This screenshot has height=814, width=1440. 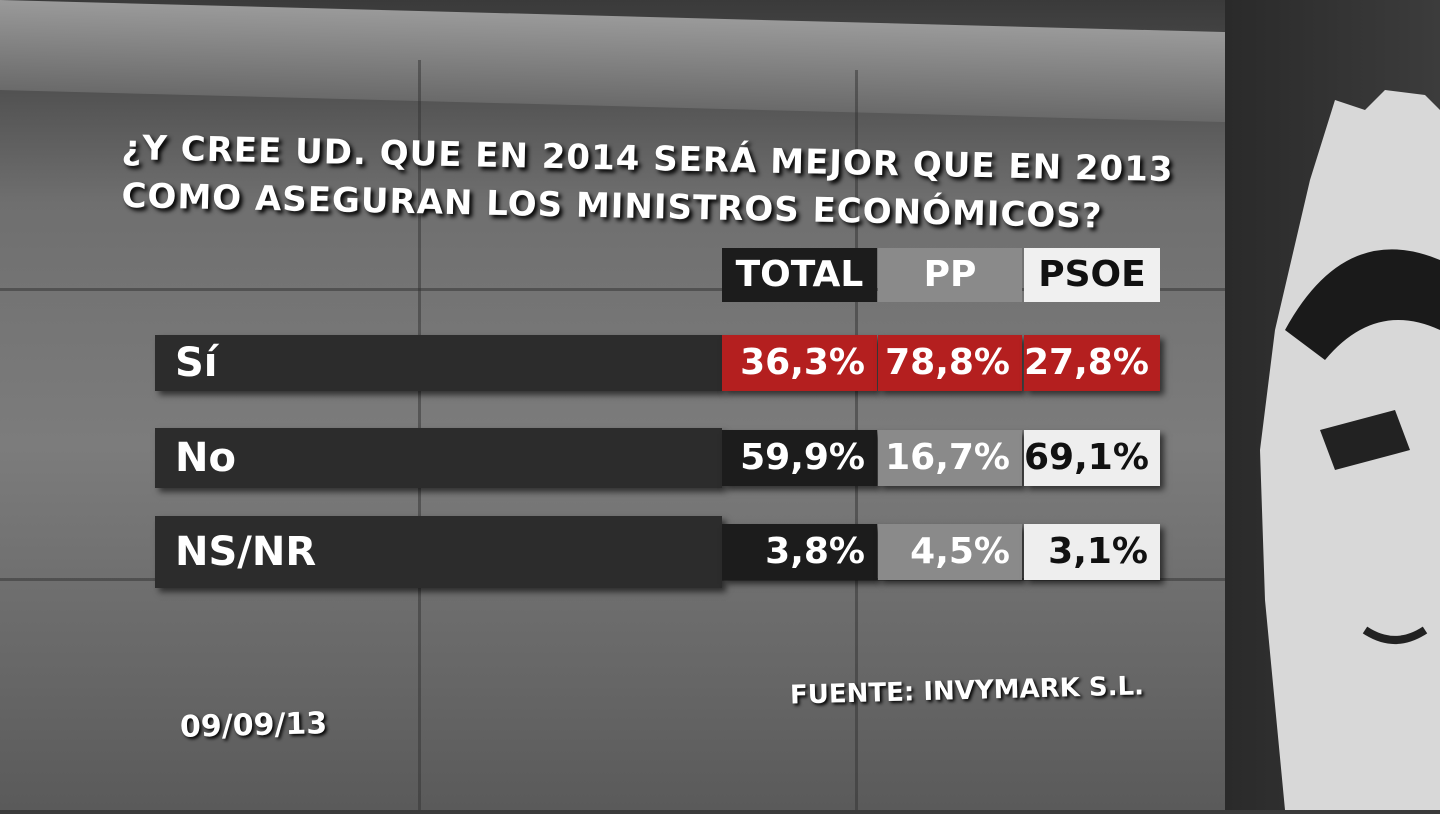 I want to click on cell-value: 3,8%, so click(x=799, y=552).